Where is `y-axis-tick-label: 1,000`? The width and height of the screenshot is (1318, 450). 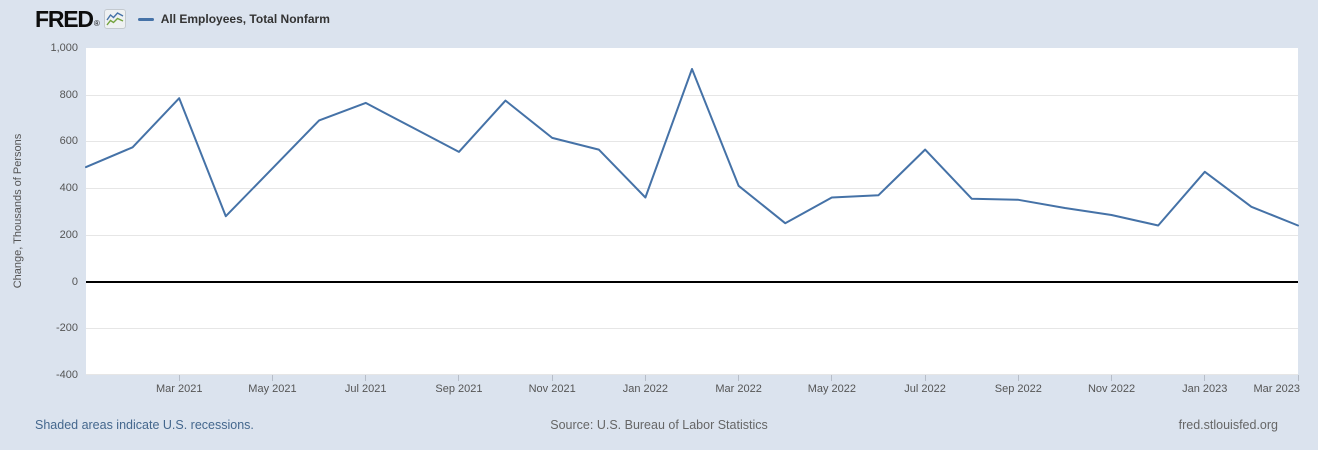 y-axis-tick-label: 1,000 is located at coordinates (64, 48).